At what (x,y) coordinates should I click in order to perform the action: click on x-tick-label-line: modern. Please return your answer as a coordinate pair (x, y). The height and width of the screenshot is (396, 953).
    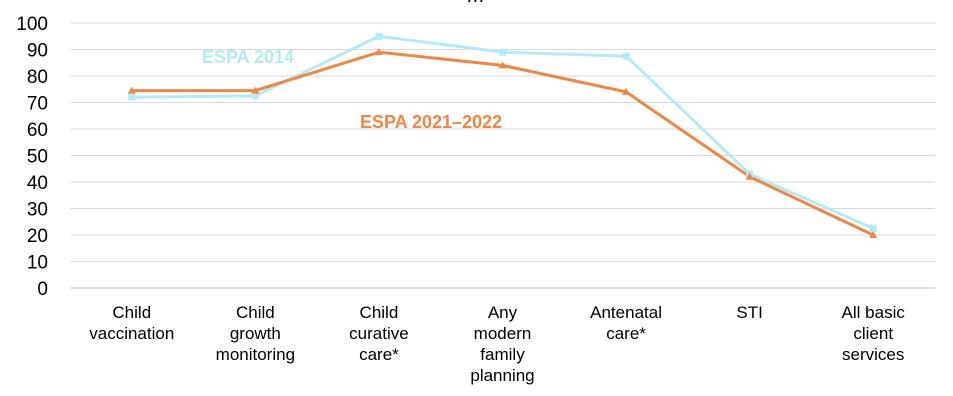
    Looking at the image, I should click on (503, 333).